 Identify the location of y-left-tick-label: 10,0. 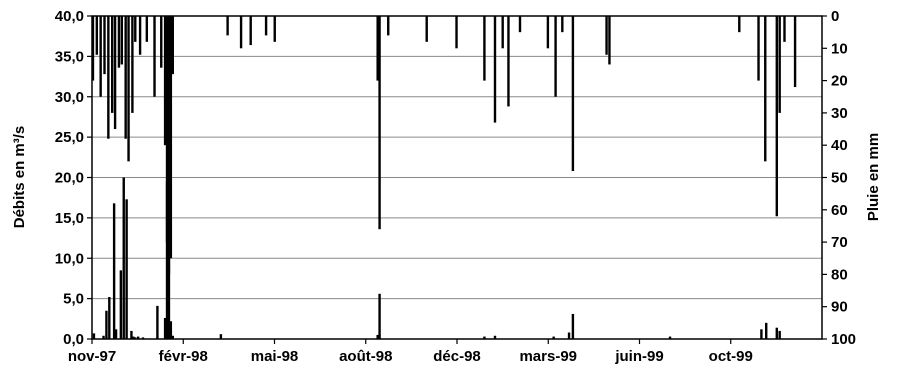
(69, 258).